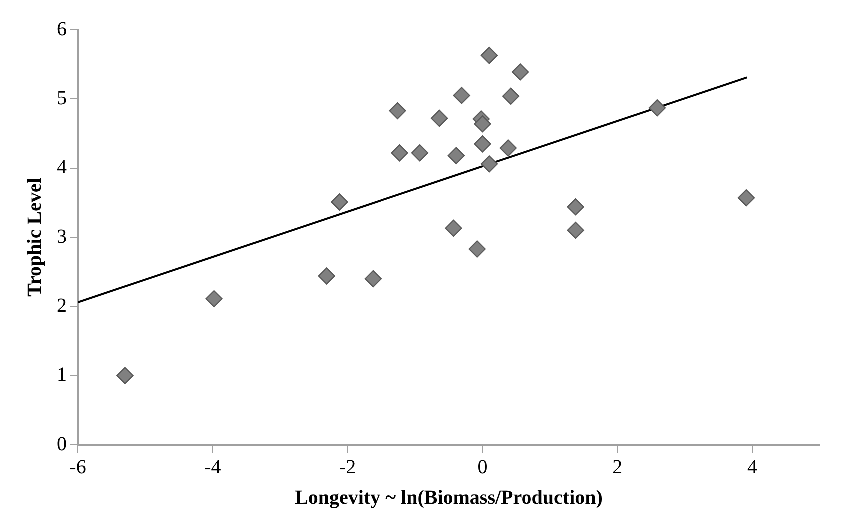  What do you see at coordinates (62, 375) in the screenshot?
I see `y-tick-label: 1` at bounding box center [62, 375].